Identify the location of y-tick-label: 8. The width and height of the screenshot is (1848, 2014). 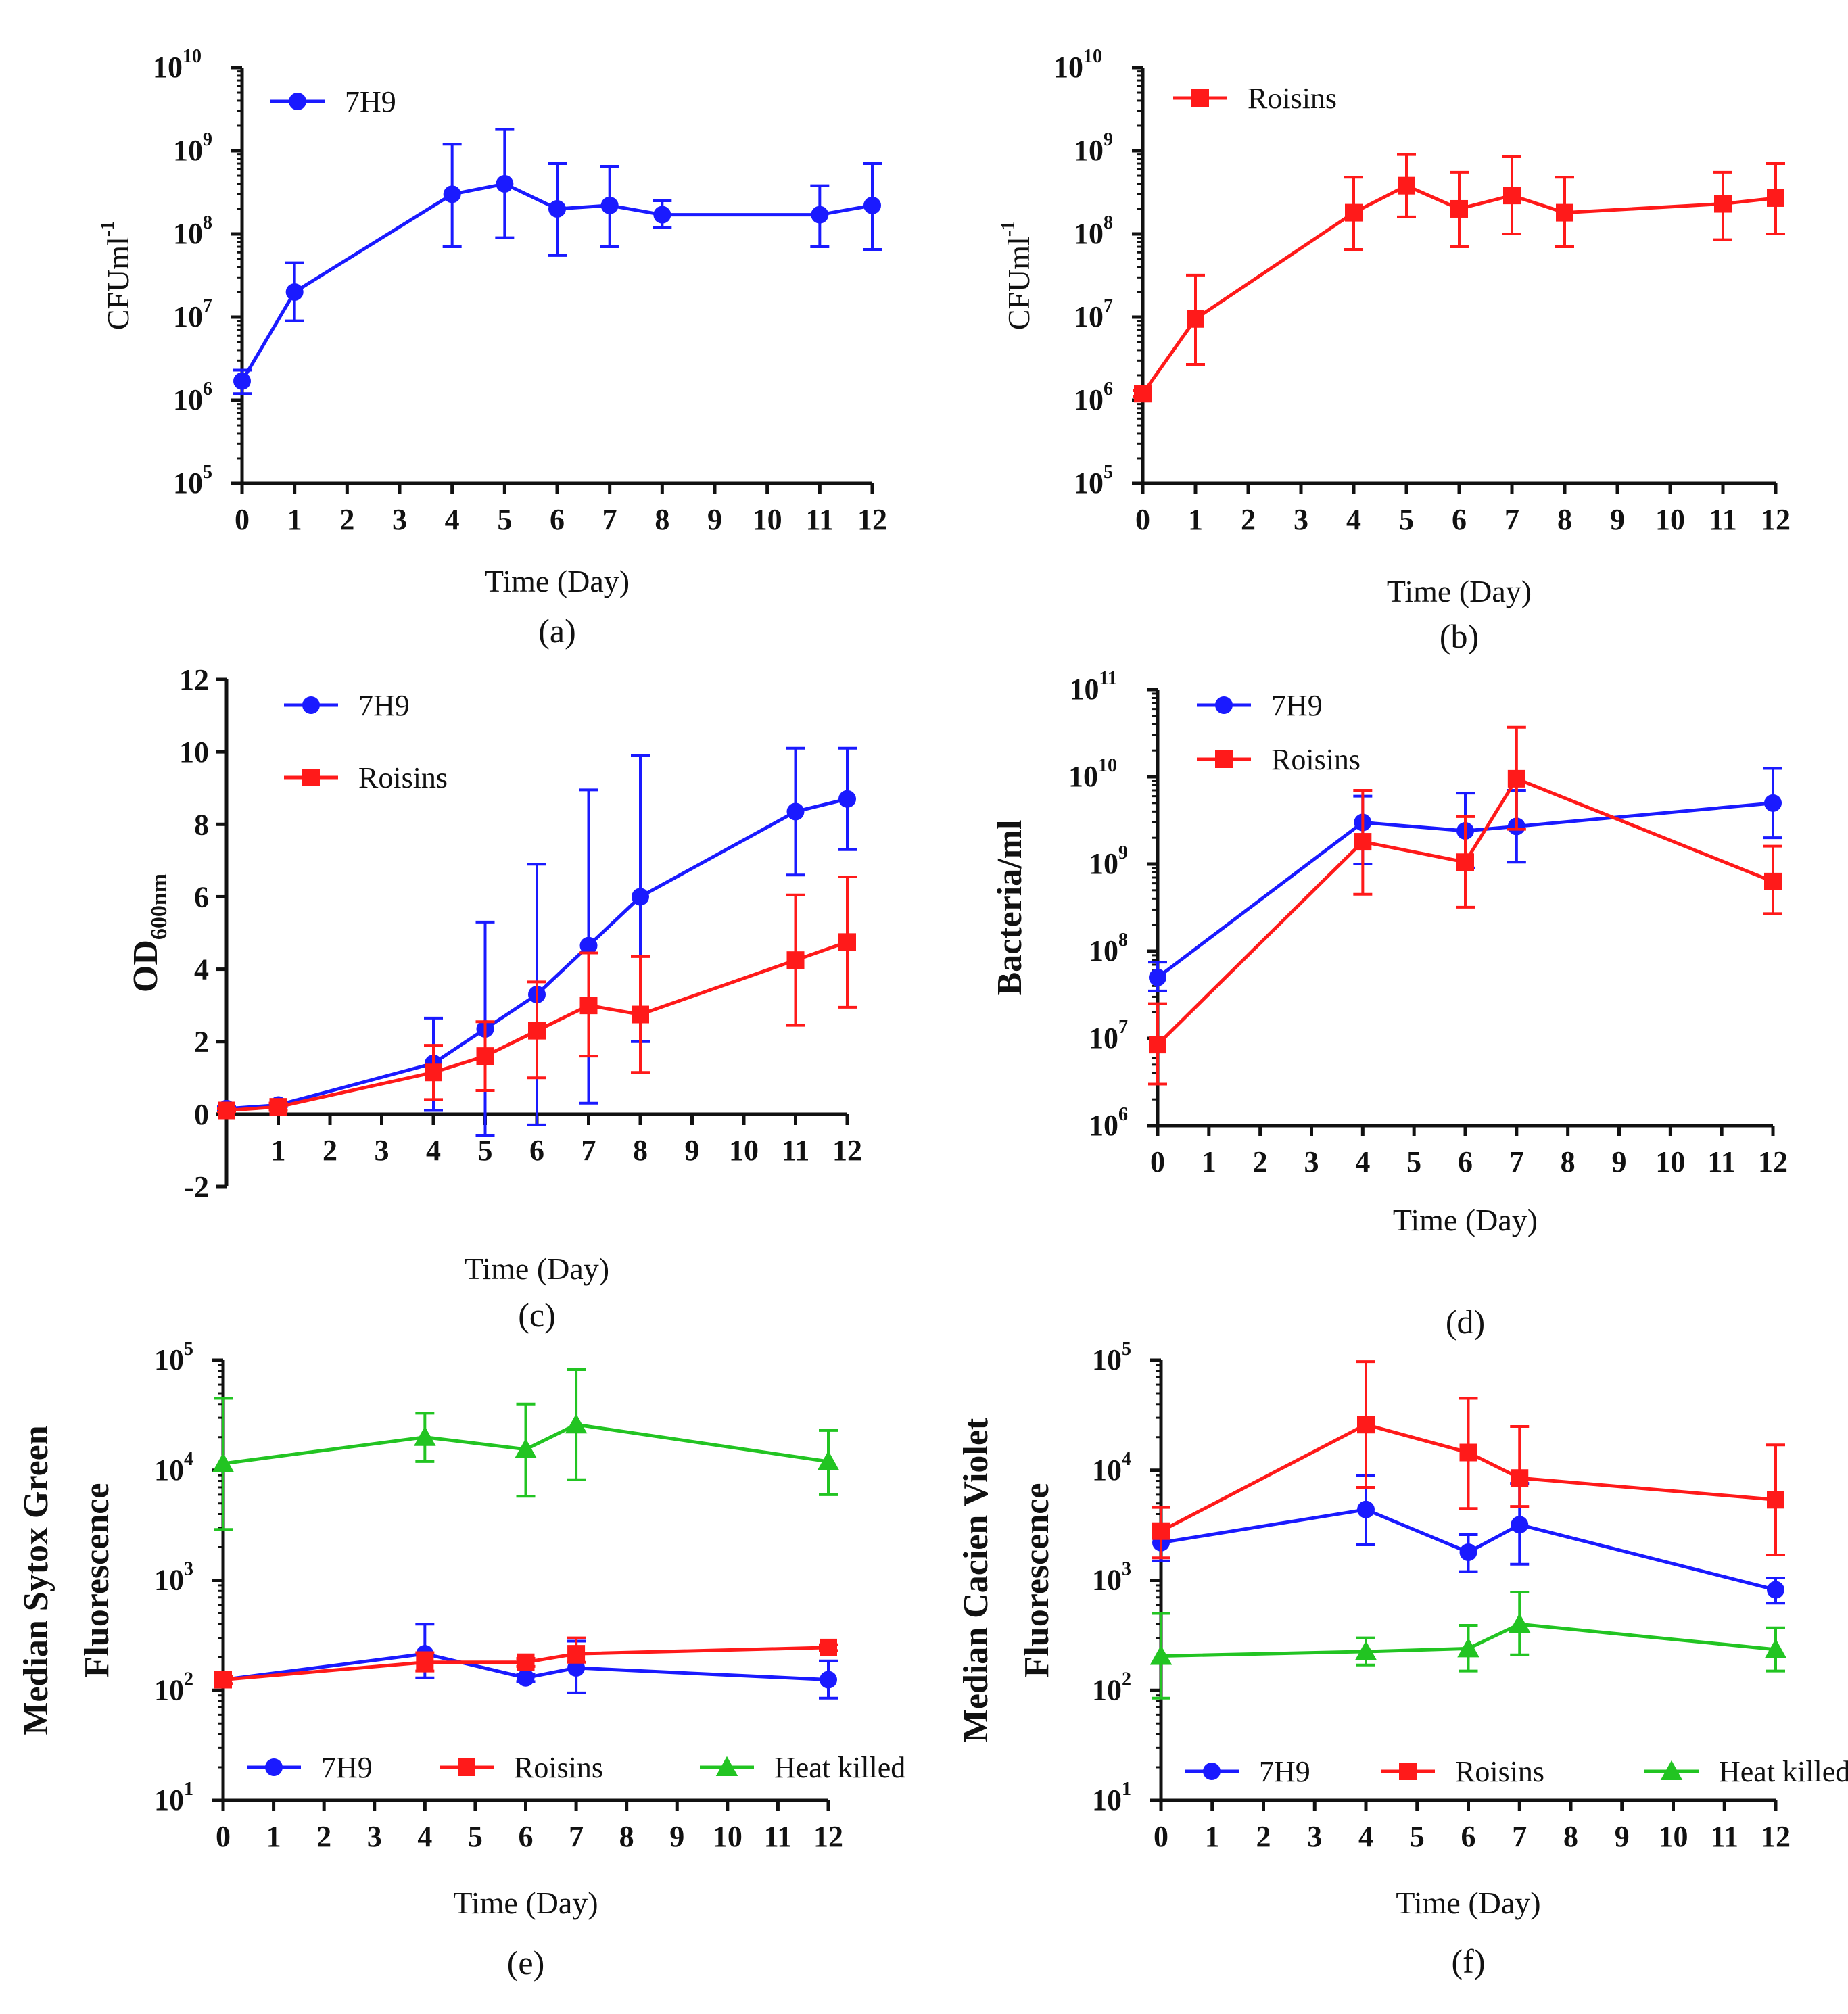
(201, 825).